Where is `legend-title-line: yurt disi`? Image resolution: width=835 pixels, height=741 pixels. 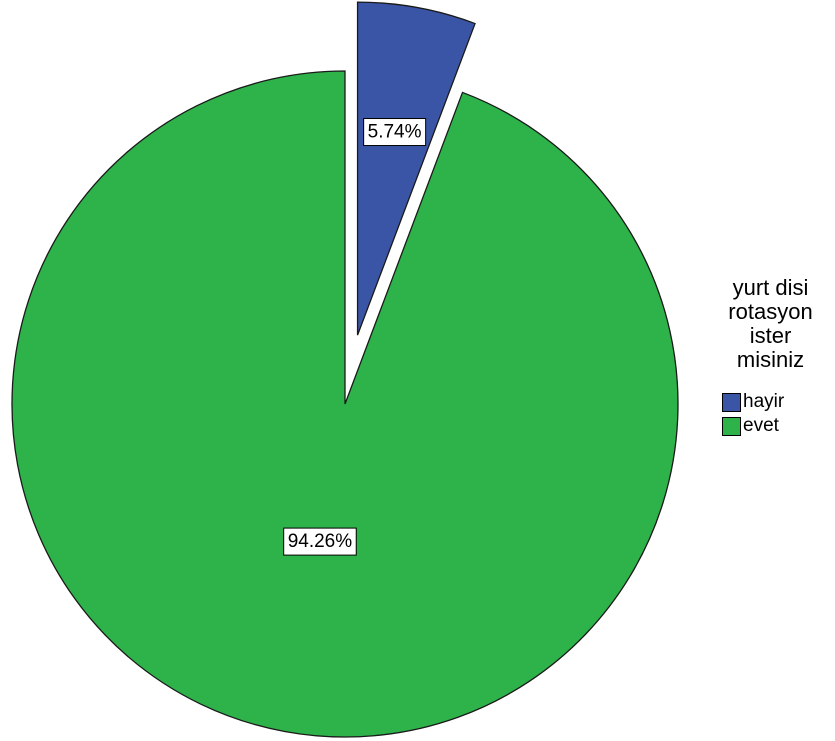 legend-title-line: yurt disi is located at coordinates (770, 287).